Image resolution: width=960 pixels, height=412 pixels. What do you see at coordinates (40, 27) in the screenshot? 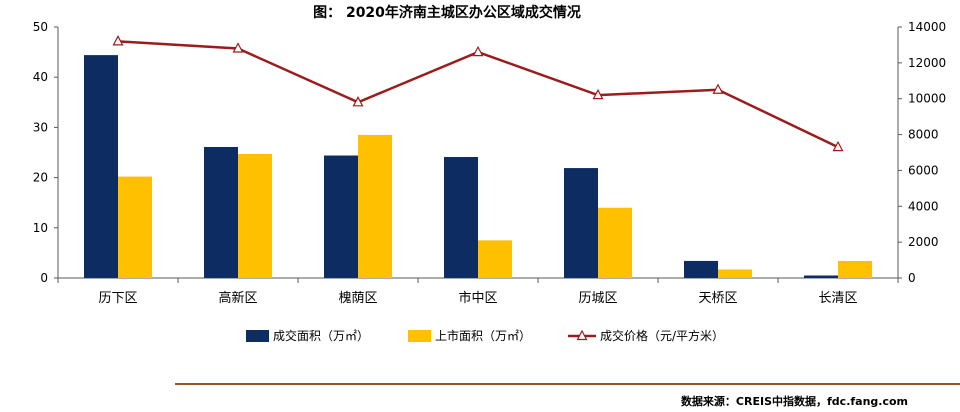
I see `left-tick-label: 50` at bounding box center [40, 27].